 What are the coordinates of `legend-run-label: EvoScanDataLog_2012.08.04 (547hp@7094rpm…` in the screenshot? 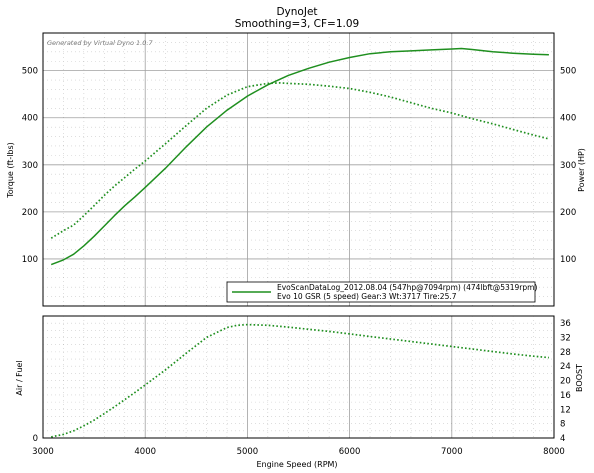 It's located at (407, 287).